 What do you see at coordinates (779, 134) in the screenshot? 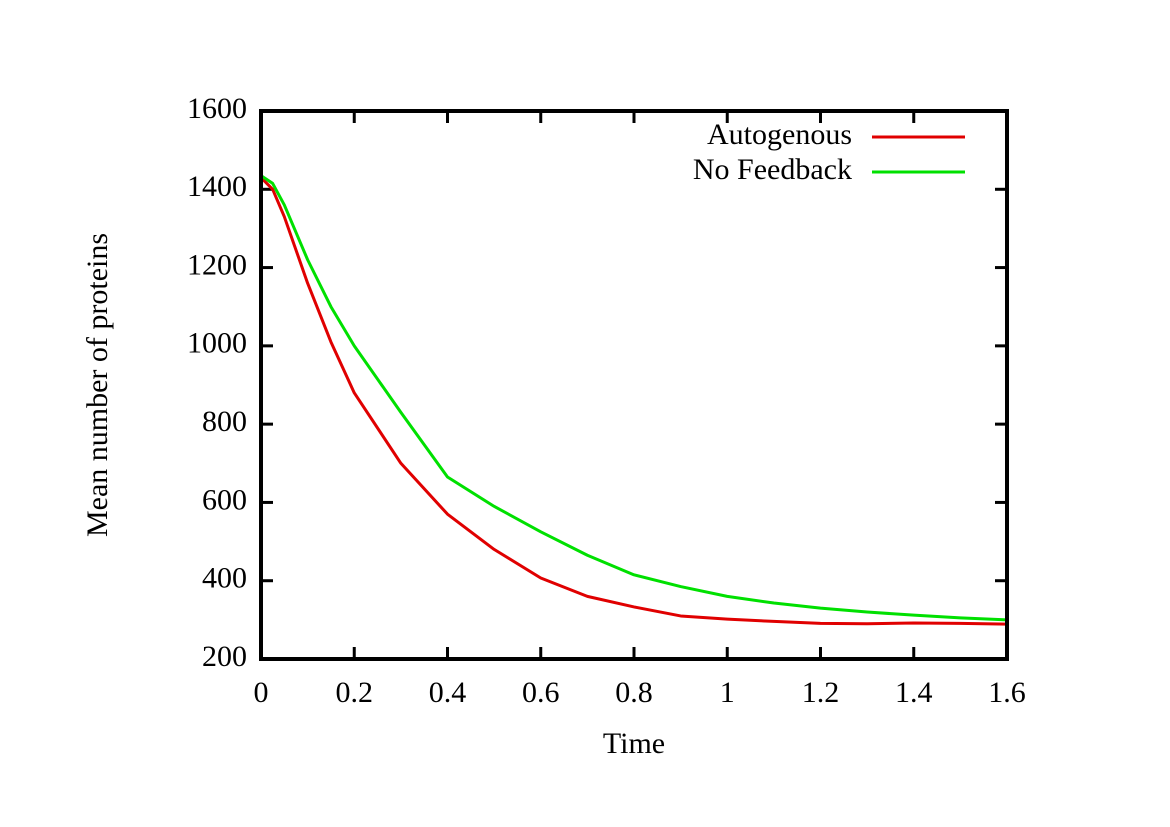
I see `legend-label: Autogenous` at bounding box center [779, 134].